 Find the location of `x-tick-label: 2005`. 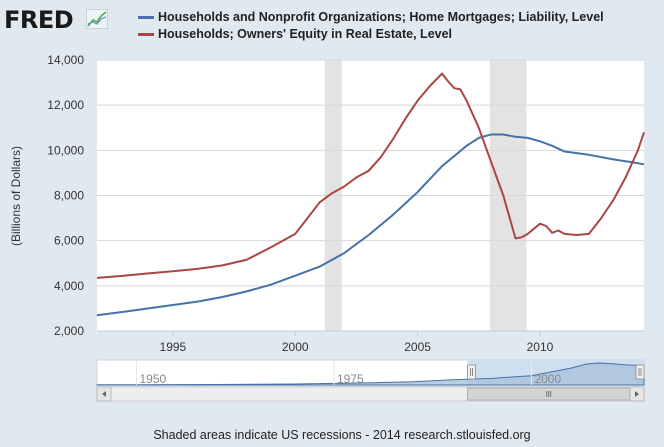

x-tick-label: 2005 is located at coordinates (417, 347).